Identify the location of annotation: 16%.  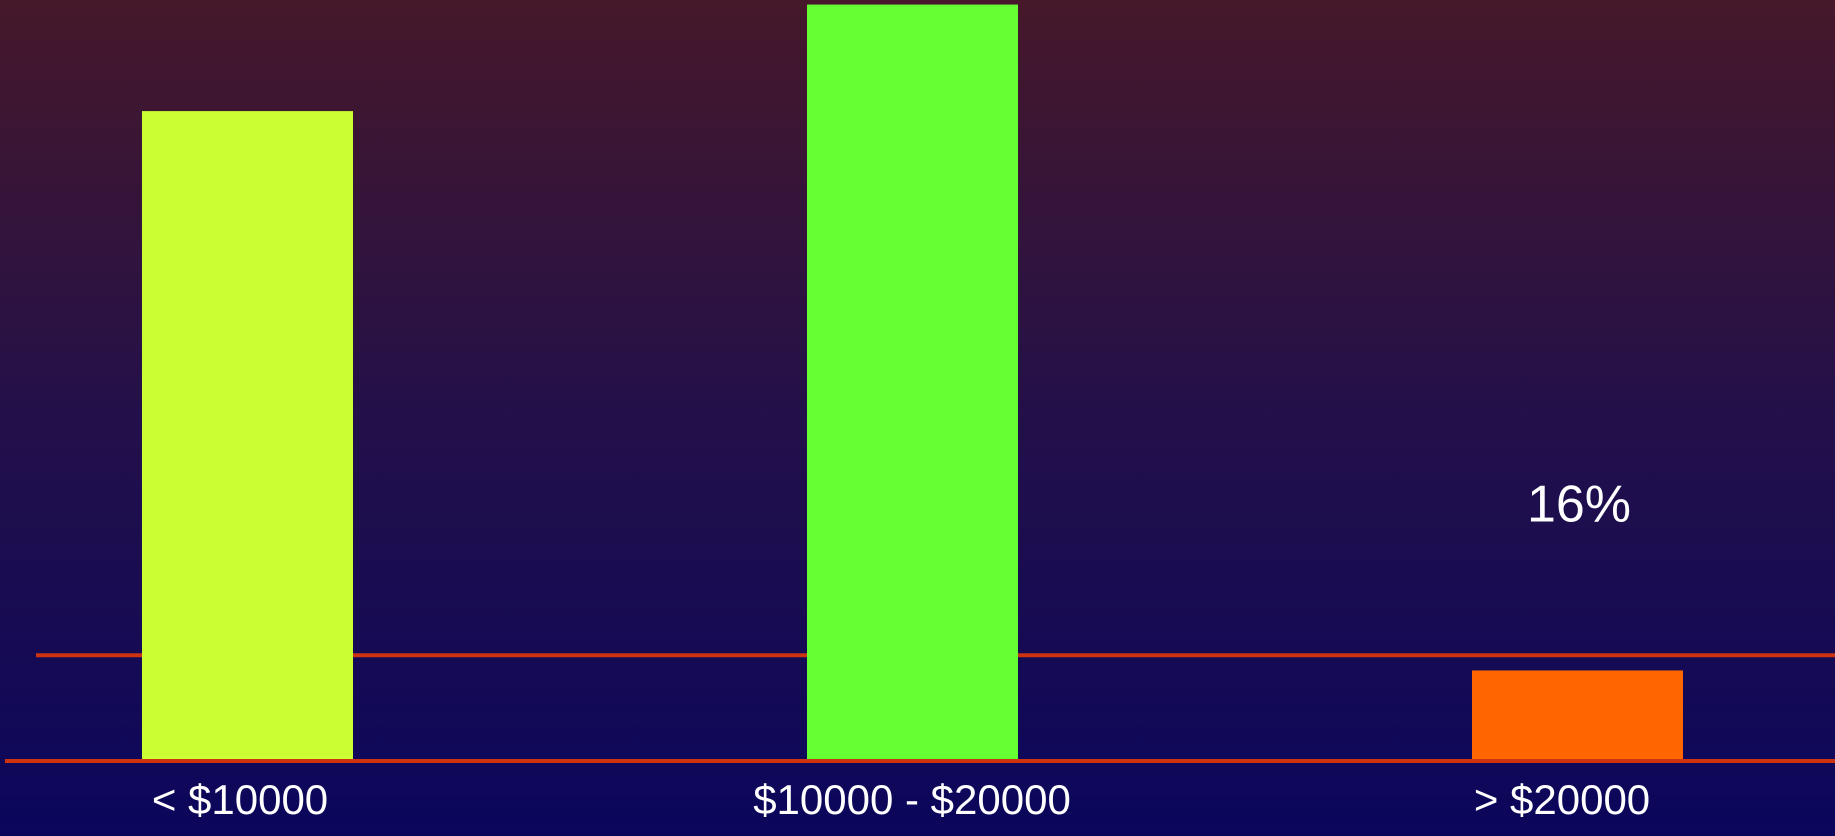
(1579, 505).